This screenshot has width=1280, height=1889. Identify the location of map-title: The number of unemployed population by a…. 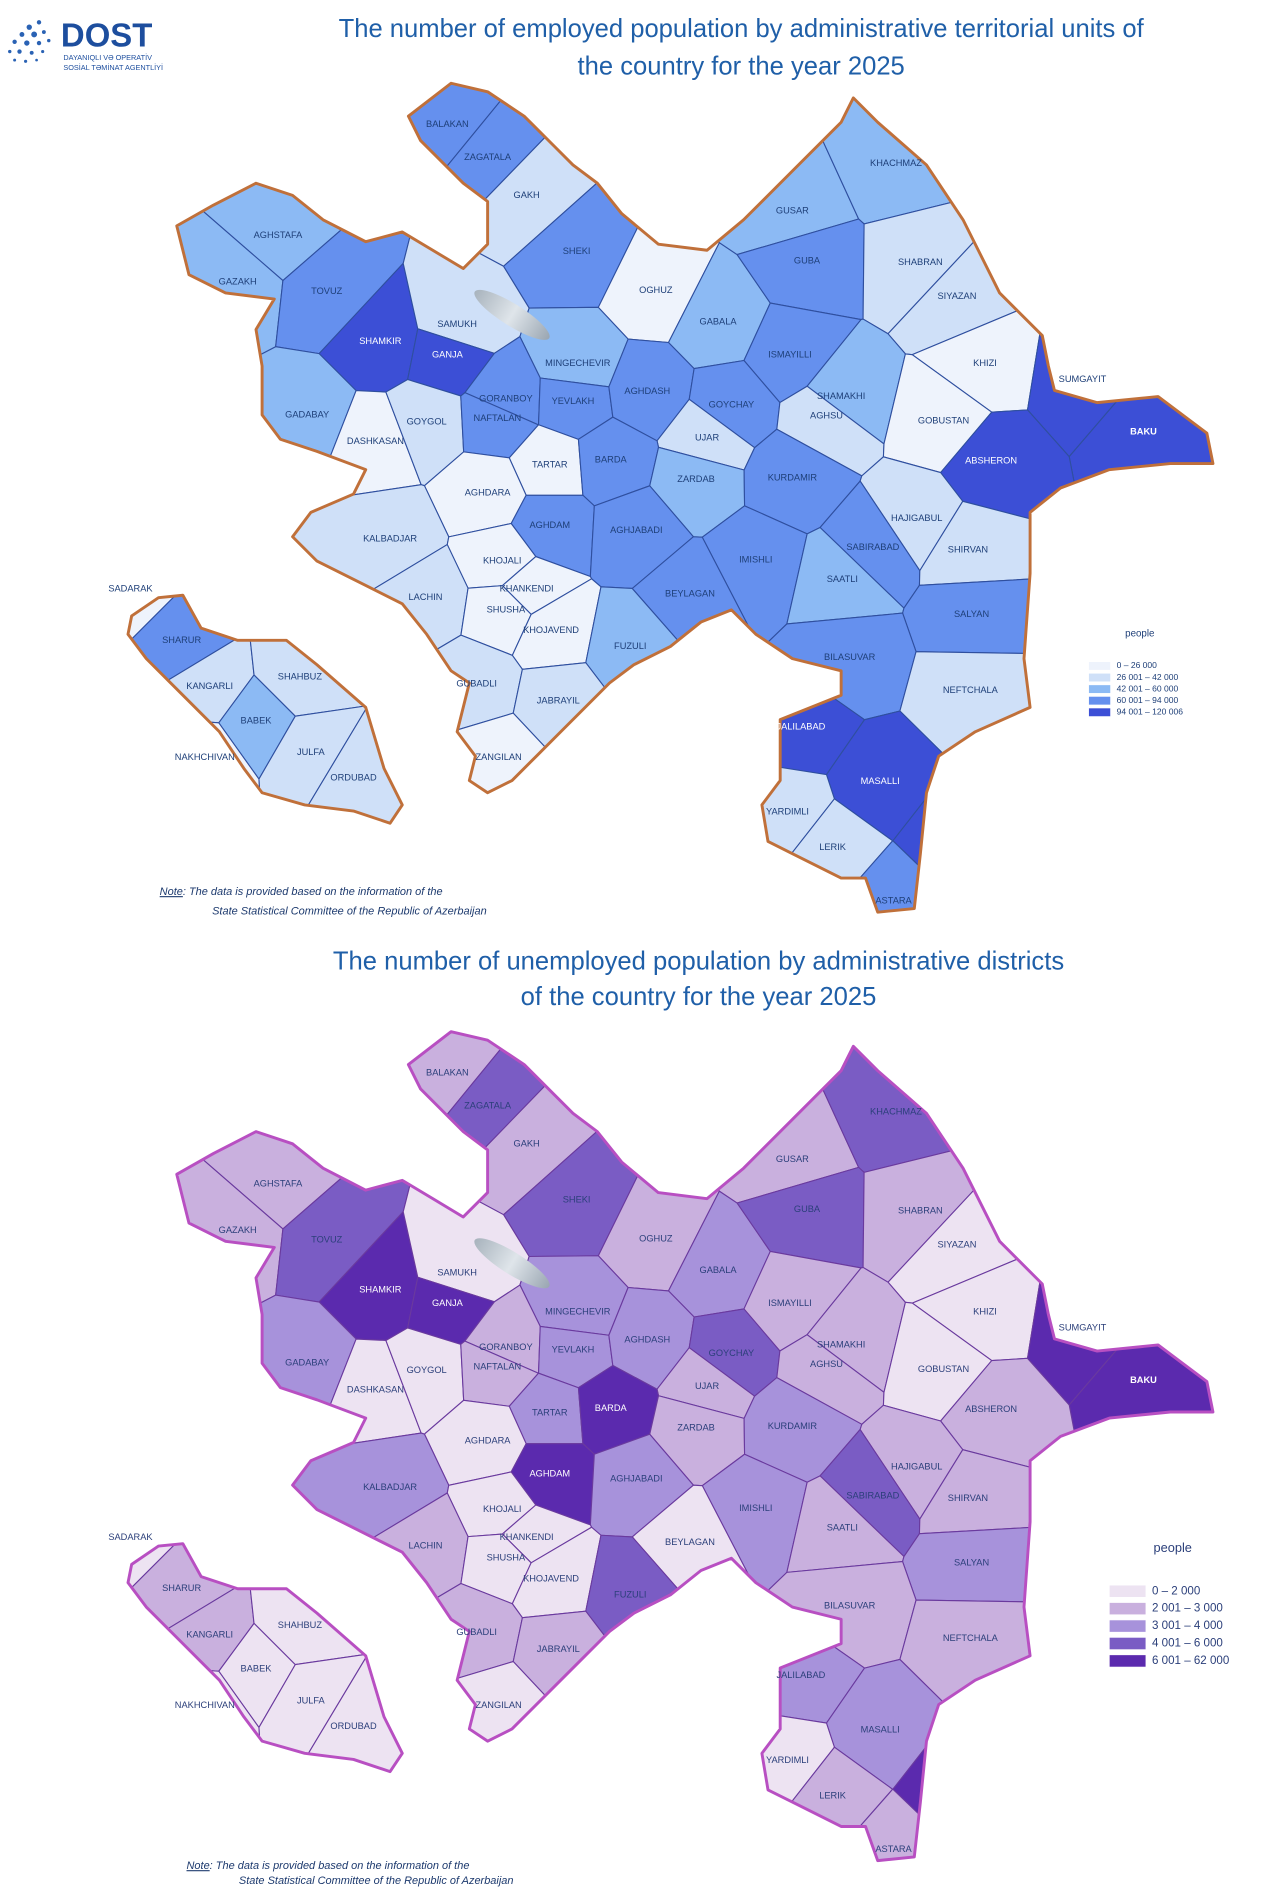
(698, 961).